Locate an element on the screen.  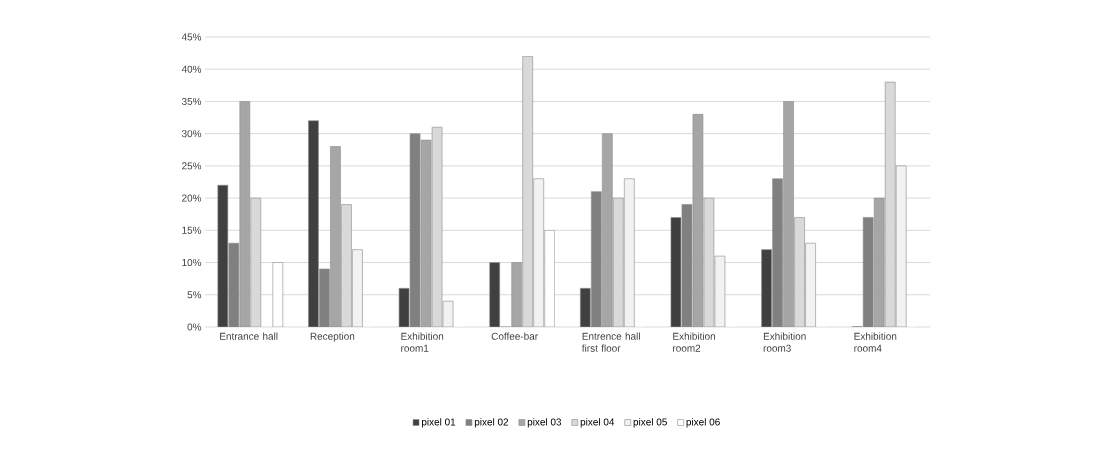
legend-label: pixel 04 is located at coordinates (597, 423).